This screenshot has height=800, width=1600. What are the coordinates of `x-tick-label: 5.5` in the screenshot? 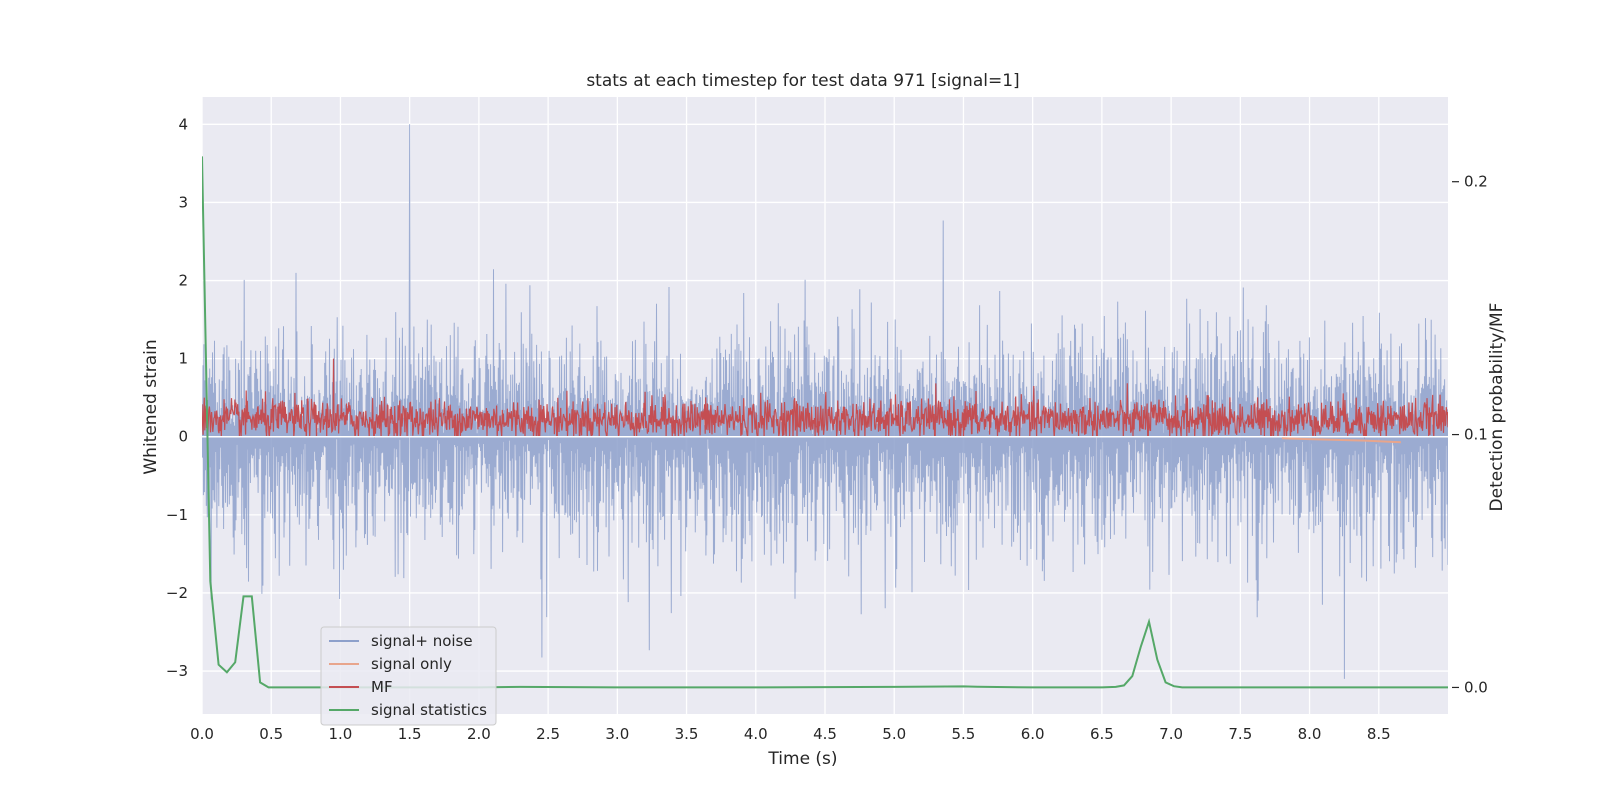 It's located at (964, 734).